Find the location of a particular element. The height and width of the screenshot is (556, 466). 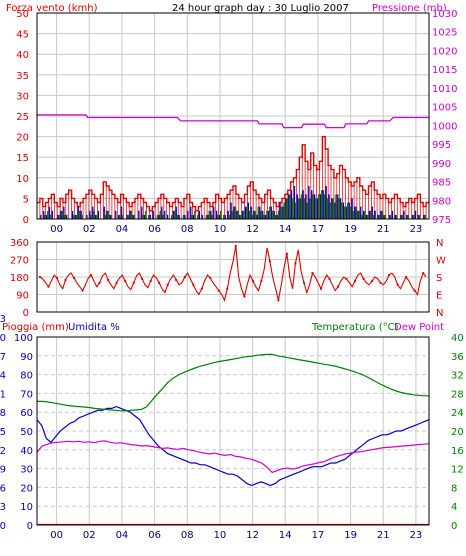

rain-y-tick-label: 21 is located at coordinates (3, 394).